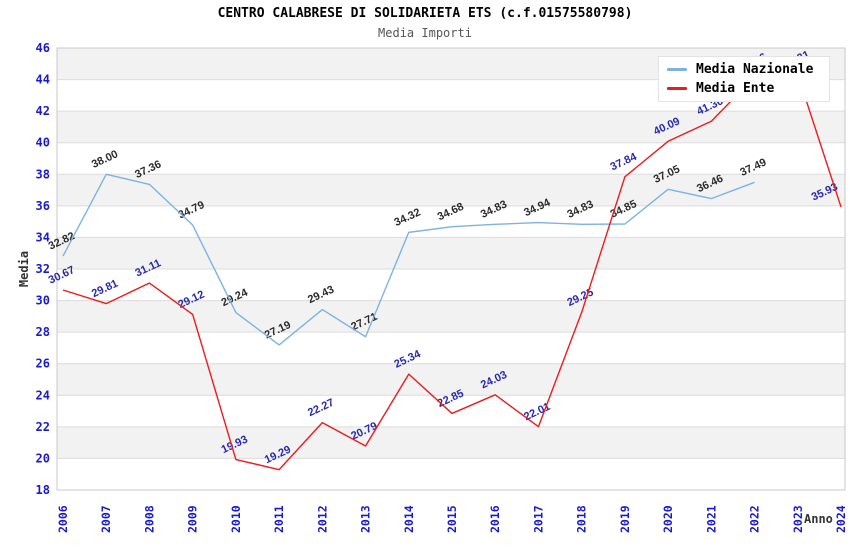  What do you see at coordinates (43, 490) in the screenshot?
I see `y-tick-label: 18` at bounding box center [43, 490].